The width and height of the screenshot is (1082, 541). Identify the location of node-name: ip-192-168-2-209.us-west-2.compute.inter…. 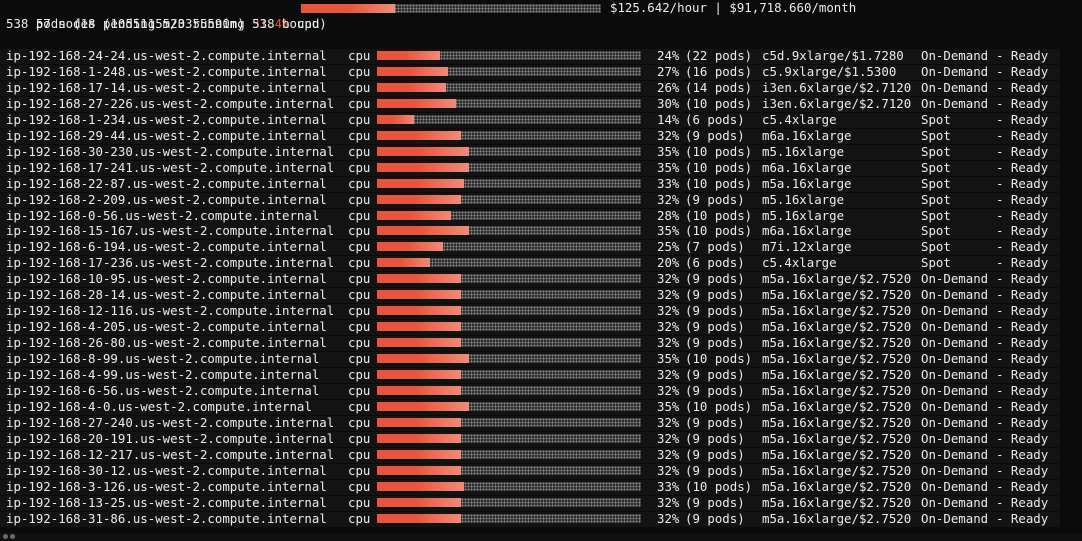
(166, 199).